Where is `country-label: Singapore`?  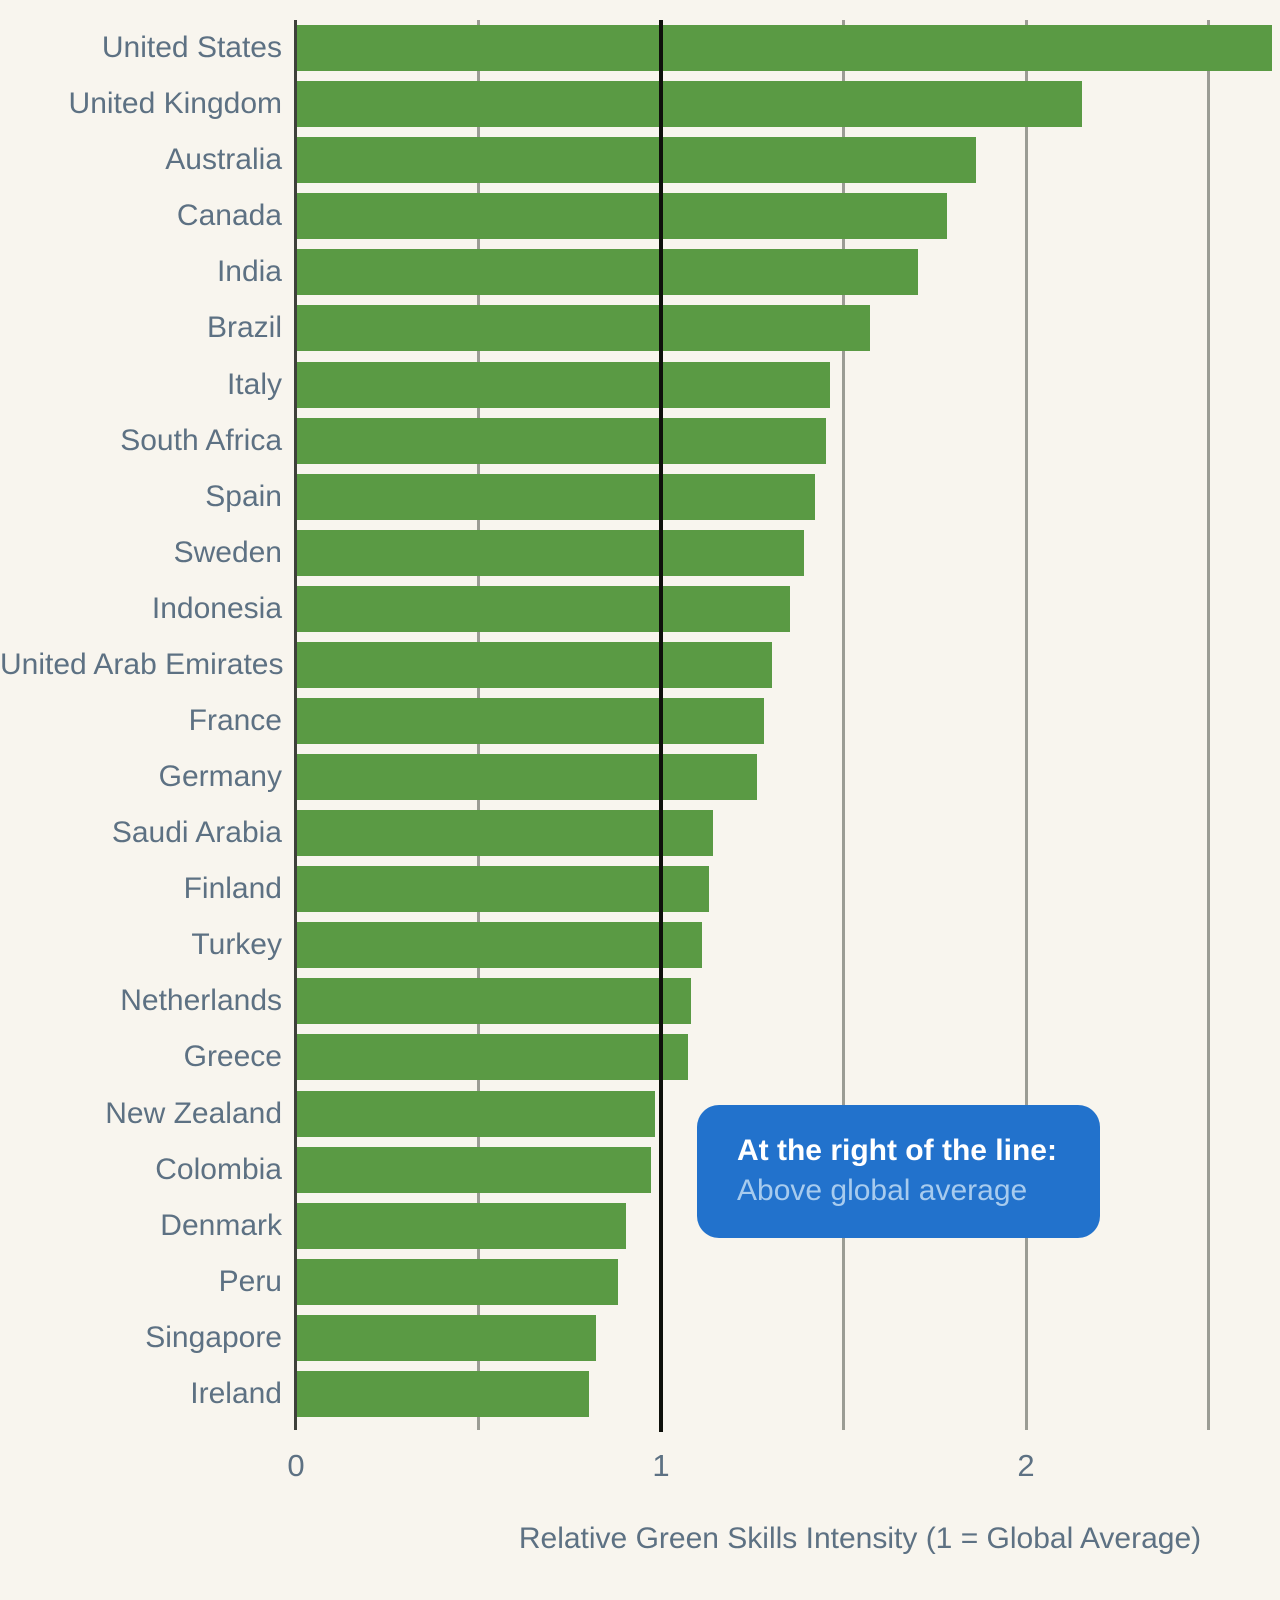
country-label: Singapore is located at coordinates (213, 1337).